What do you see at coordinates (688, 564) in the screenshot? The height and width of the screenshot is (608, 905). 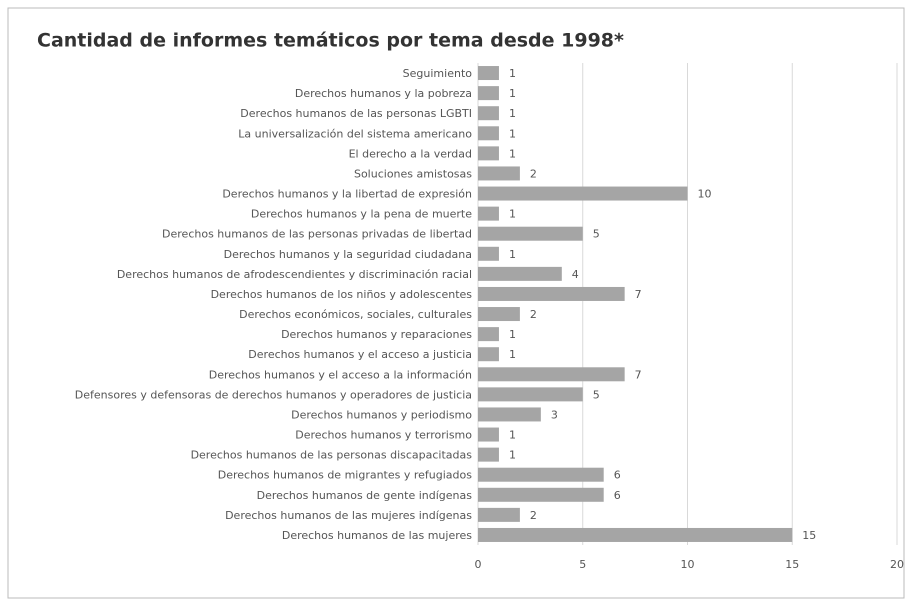 I see `x-tick-label: 10` at bounding box center [688, 564].